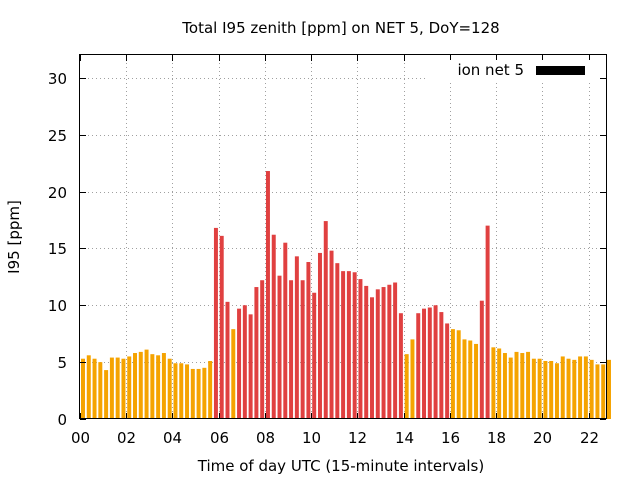 The image size is (640, 480). I want to click on x-axis-label: Time of day UTC (15-minute intervals), so click(340, 466).